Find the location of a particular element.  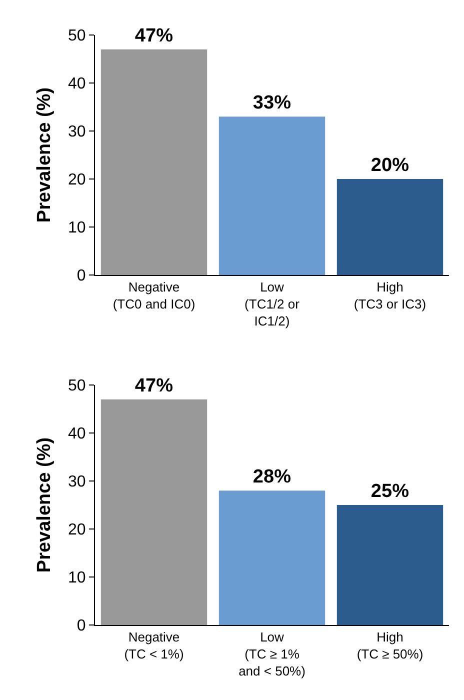

x-tick-label: High (TC ≥ 50%) is located at coordinates (390, 646).